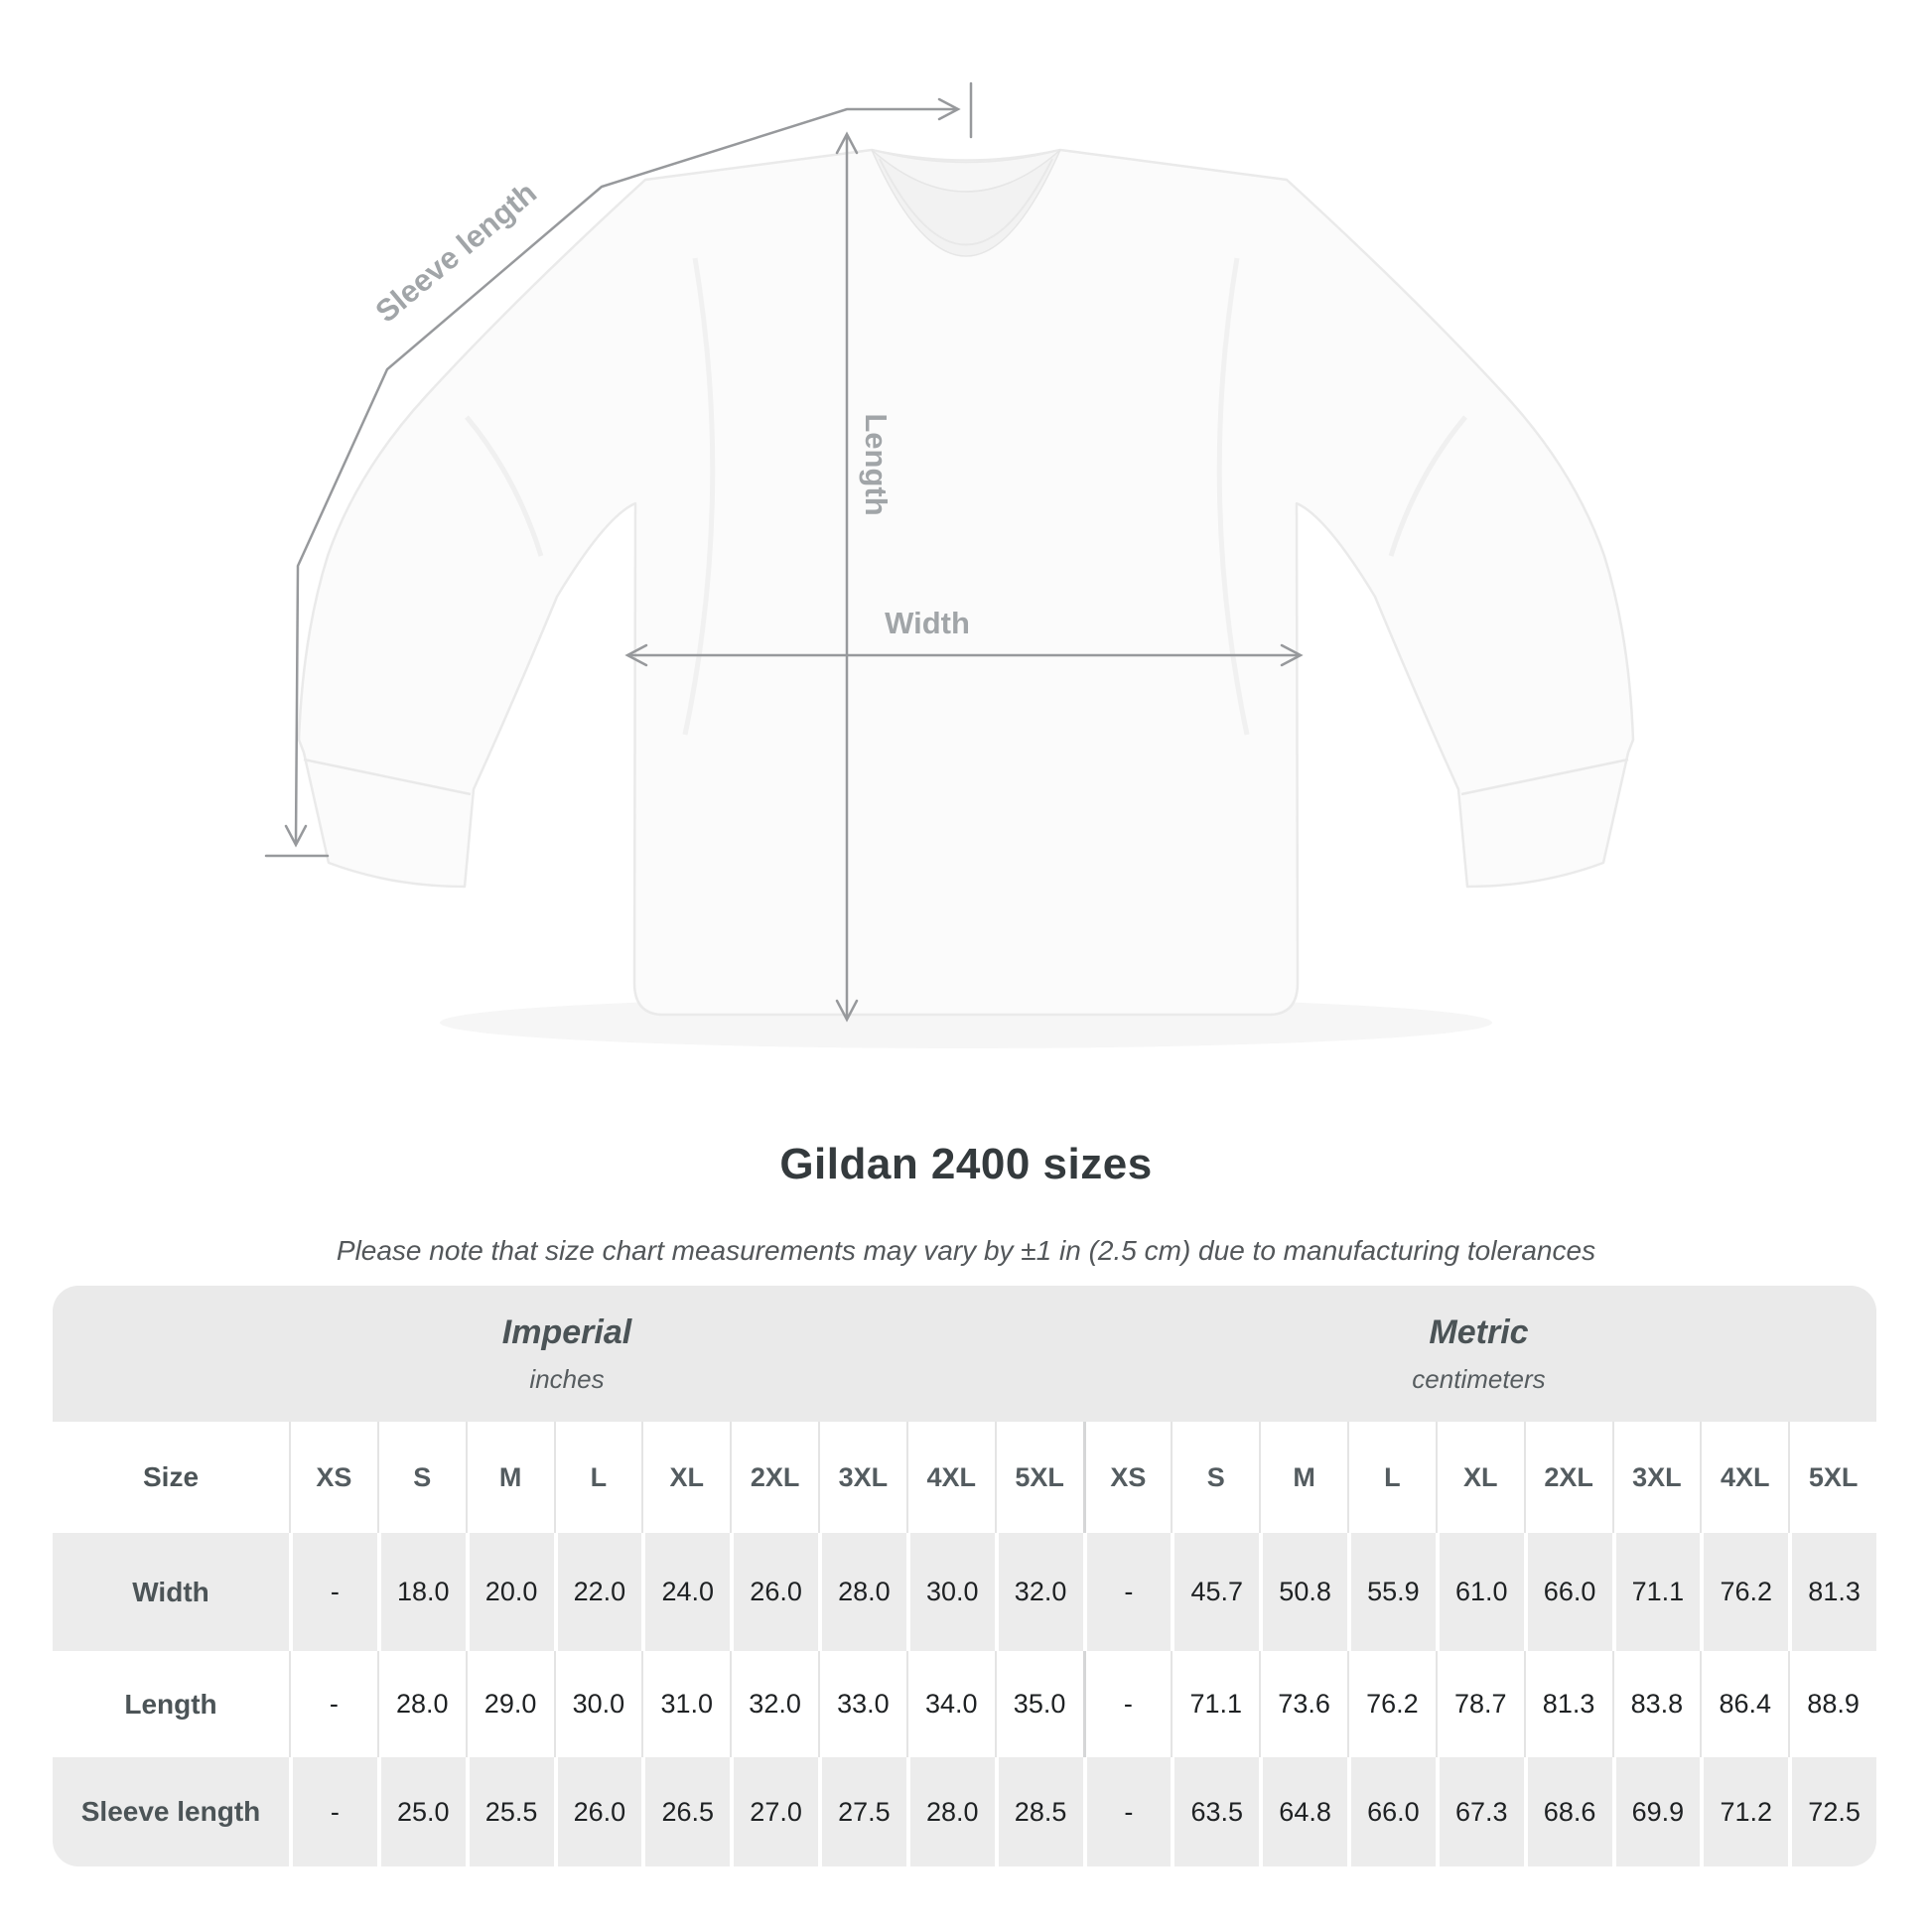 This screenshot has height=1932, width=1932. Describe the element at coordinates (636, 655) in the screenshot. I see `width-arrowhead-left` at that location.